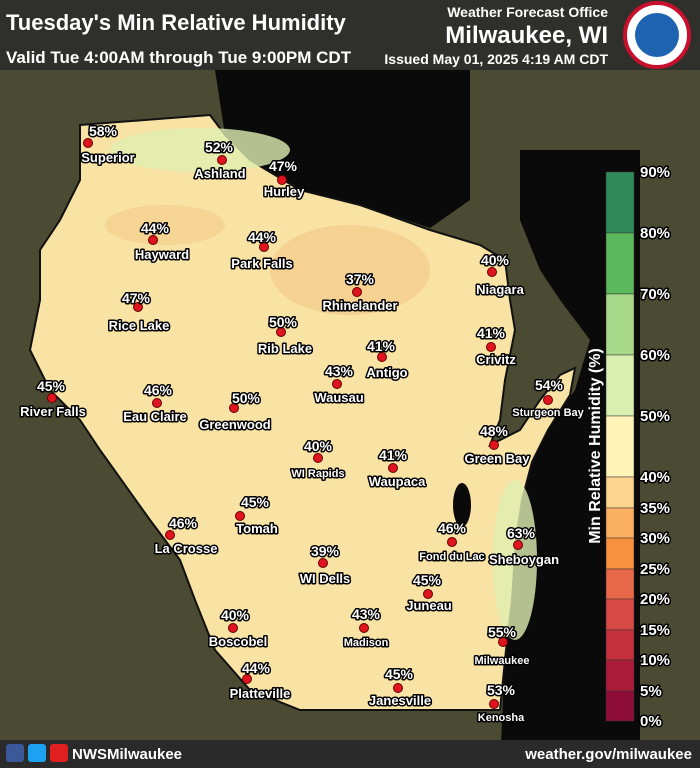  I want to click on city-name: Greenwood, so click(235, 424).